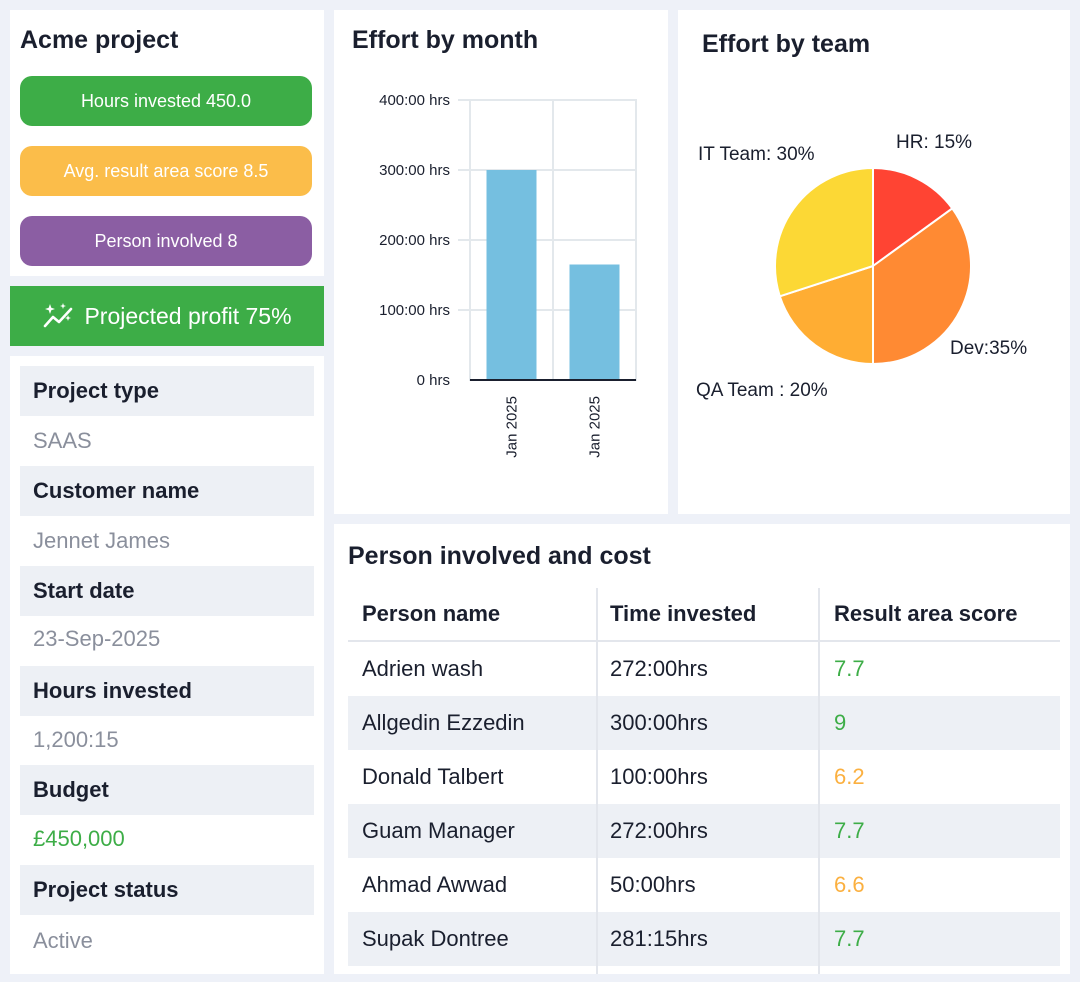  I want to click on column-header-person-name: Person name, so click(431, 613).